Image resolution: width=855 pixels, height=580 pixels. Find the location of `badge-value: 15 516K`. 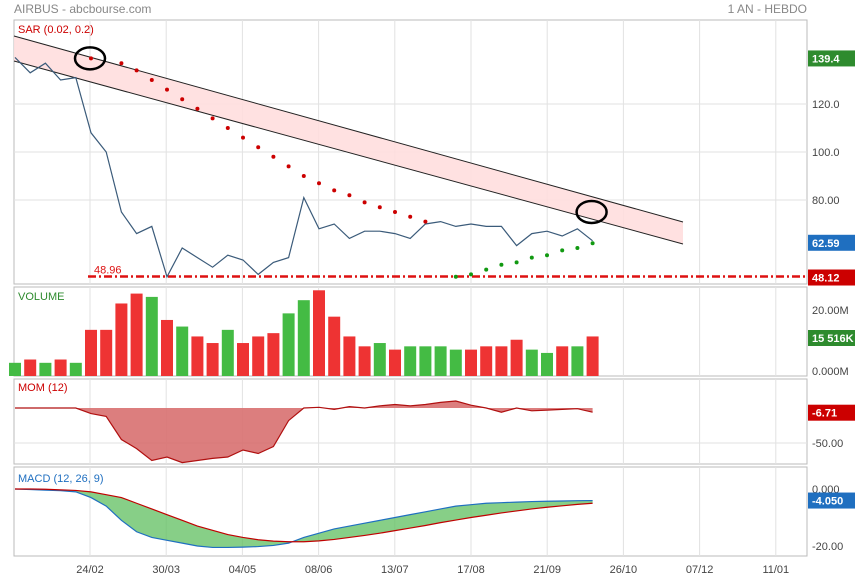

badge-value: 15 516K is located at coordinates (833, 339).